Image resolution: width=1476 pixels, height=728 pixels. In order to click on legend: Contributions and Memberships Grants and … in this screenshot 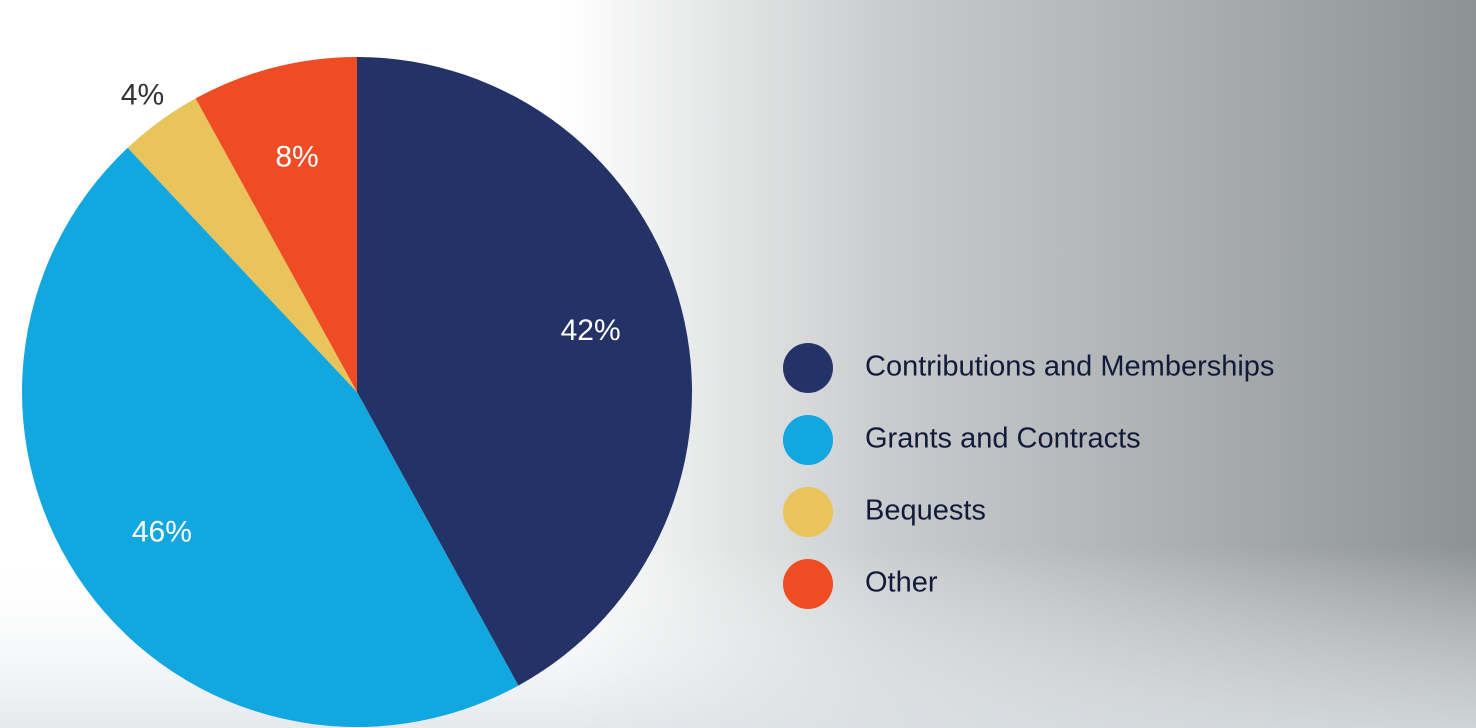, I will do `click(1028, 476)`.